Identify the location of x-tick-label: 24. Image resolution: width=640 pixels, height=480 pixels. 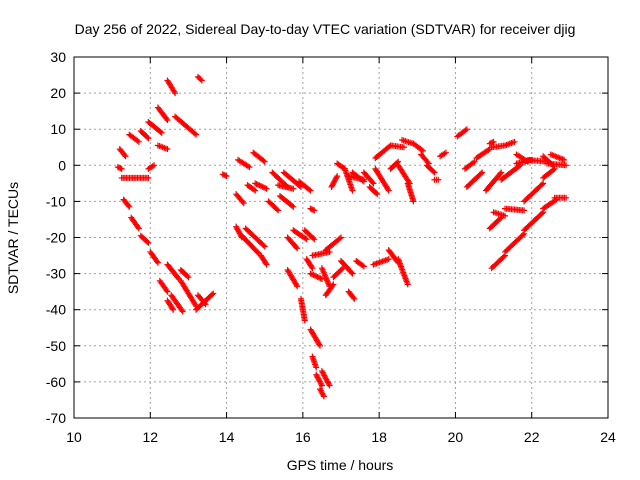
(608, 437).